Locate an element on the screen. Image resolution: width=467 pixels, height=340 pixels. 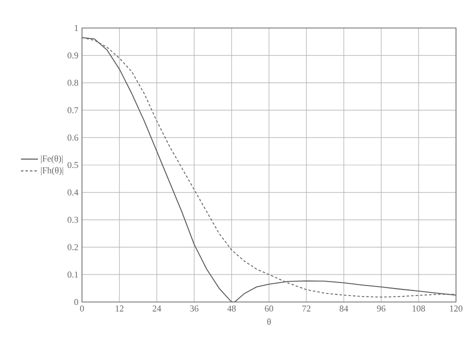
y-tick-label: 0.7 is located at coordinates (73, 110).